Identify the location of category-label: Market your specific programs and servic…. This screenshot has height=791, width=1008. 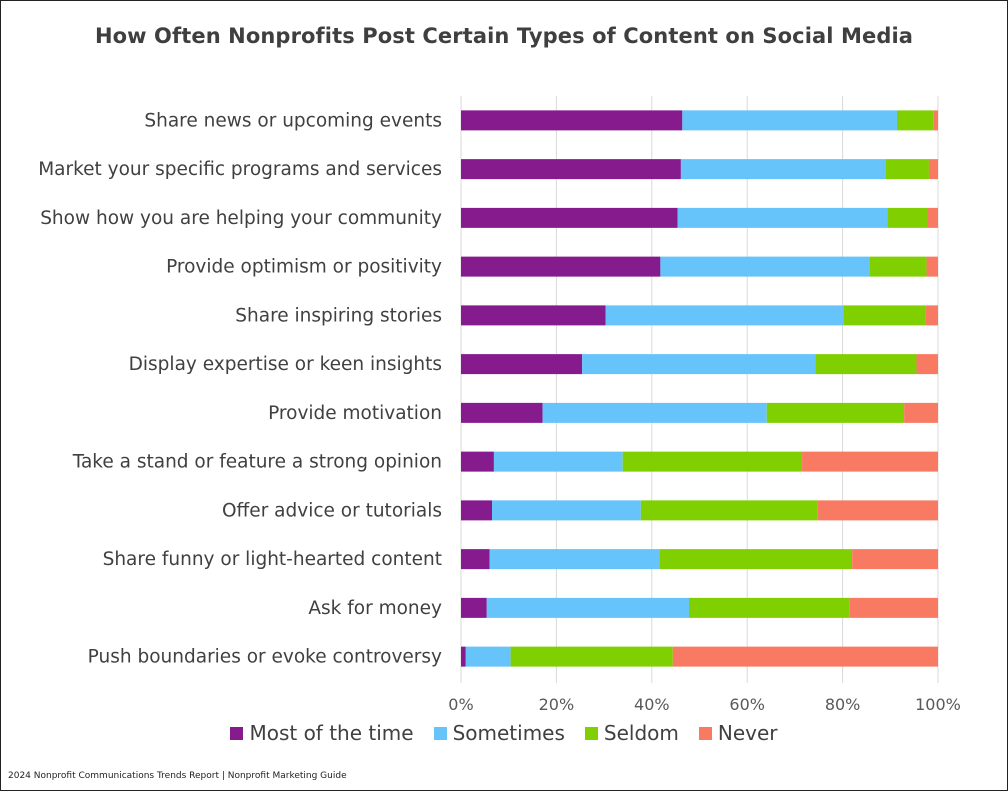
(240, 169).